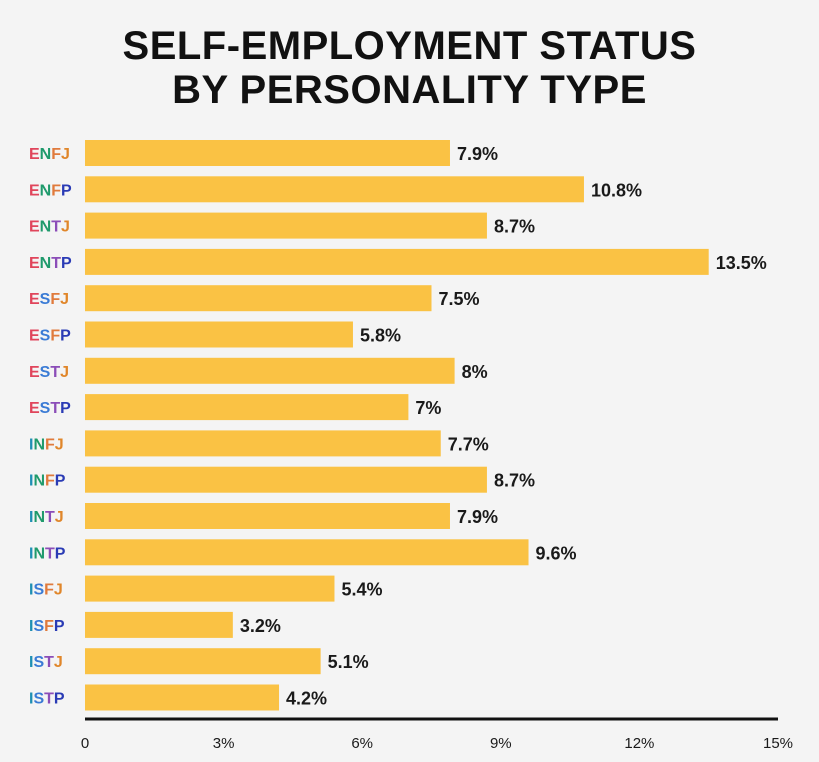  Describe the element at coordinates (334, 189) in the screenshot. I see `bar-enfp` at that location.